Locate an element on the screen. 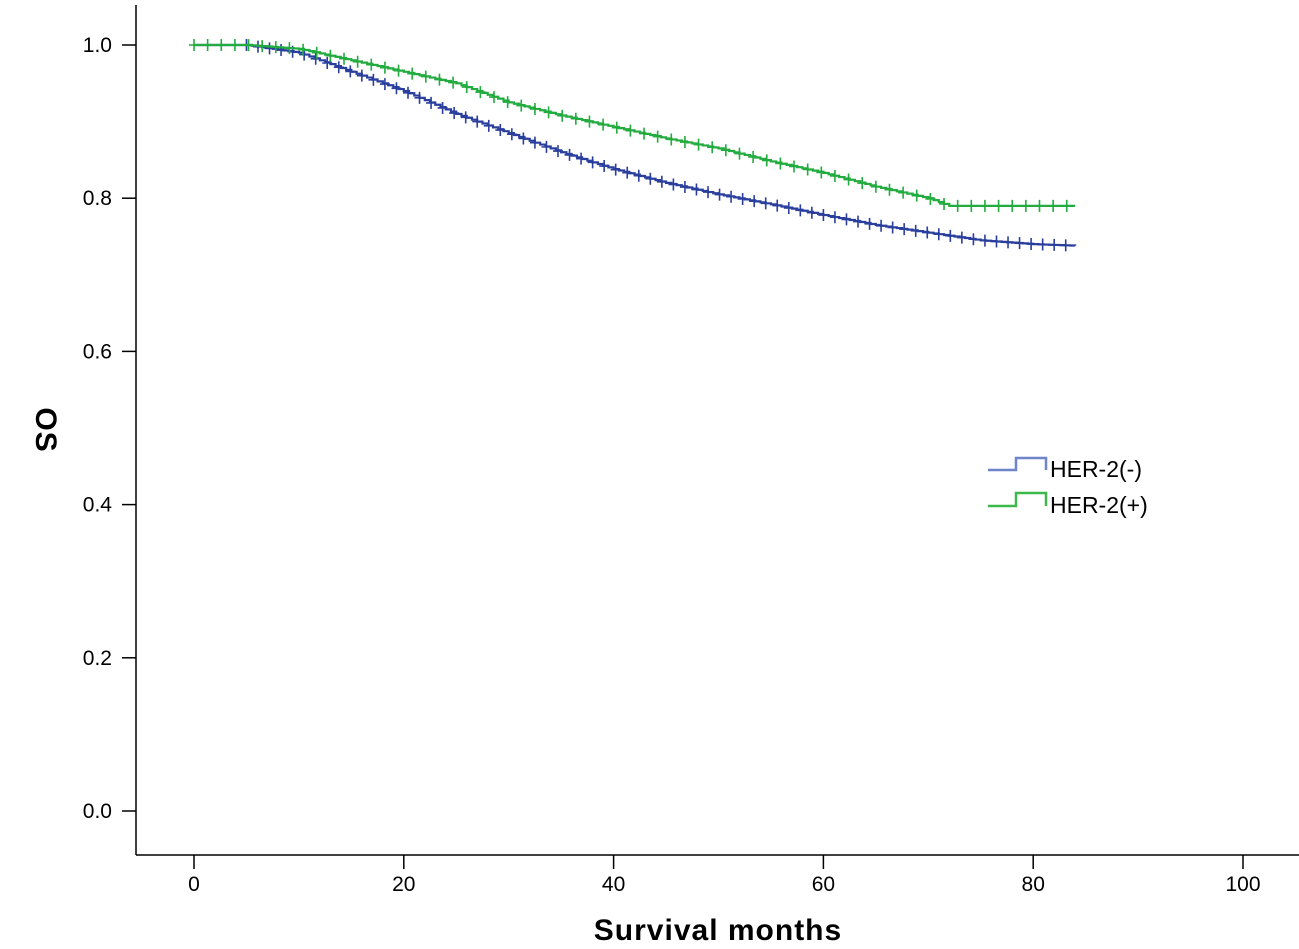  x-tick-label: 0 is located at coordinates (194, 884).